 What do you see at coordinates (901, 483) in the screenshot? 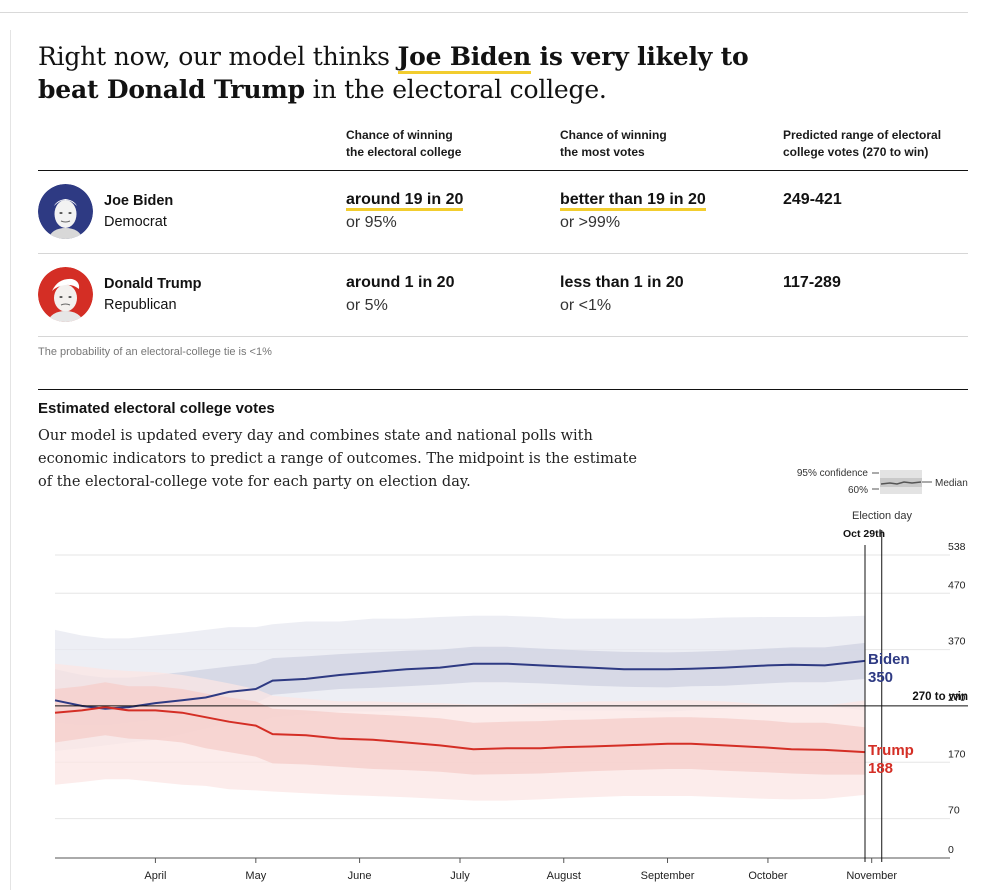
I see `legend-median-line` at bounding box center [901, 483].